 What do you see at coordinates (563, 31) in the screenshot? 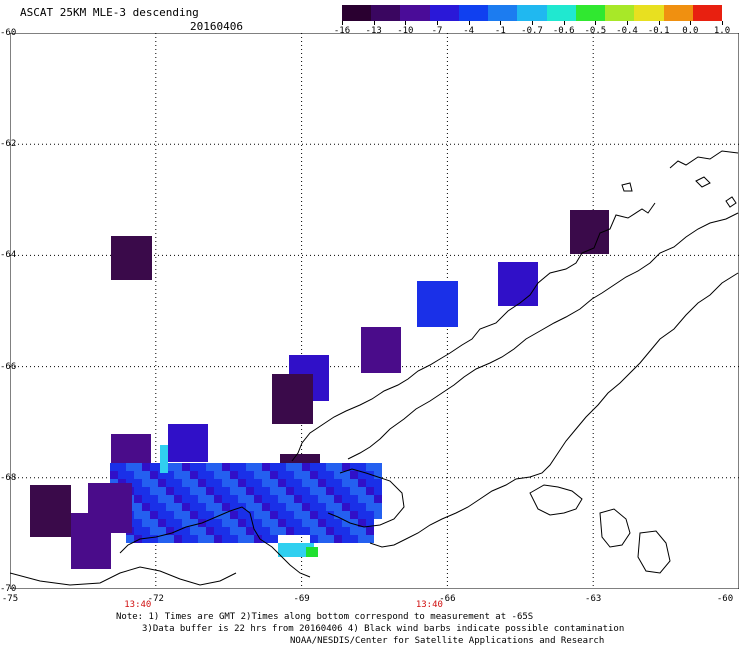
I see `colorbar-label: -0.6` at bounding box center [563, 31].